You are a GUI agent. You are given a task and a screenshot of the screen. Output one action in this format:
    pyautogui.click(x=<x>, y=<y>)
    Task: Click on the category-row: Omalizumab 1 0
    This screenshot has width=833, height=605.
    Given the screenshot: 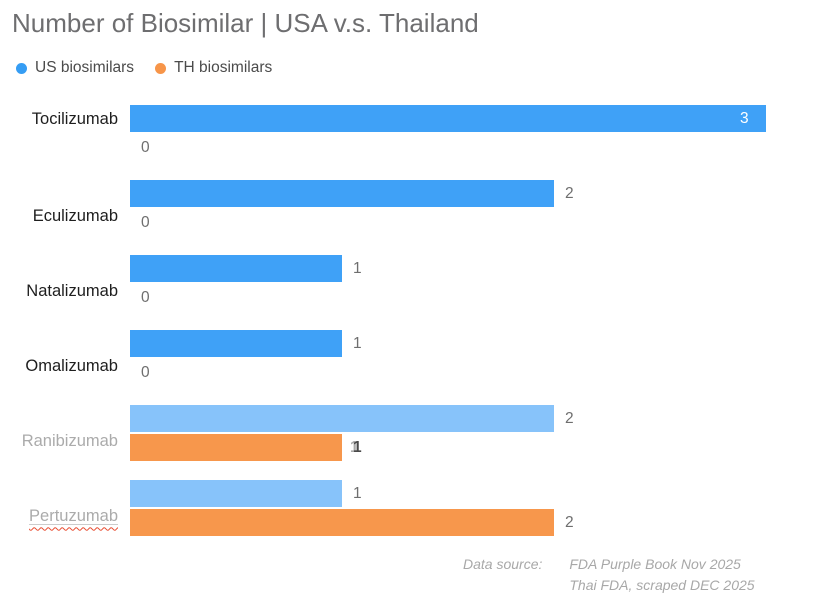 What is the action you would take?
    pyautogui.click(x=416, y=358)
    